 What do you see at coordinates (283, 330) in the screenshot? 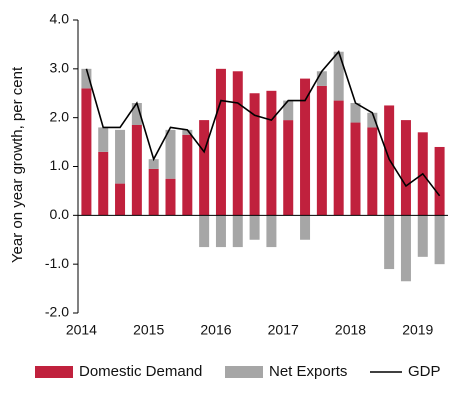
I see `x-tick-label: 2017` at bounding box center [283, 330].